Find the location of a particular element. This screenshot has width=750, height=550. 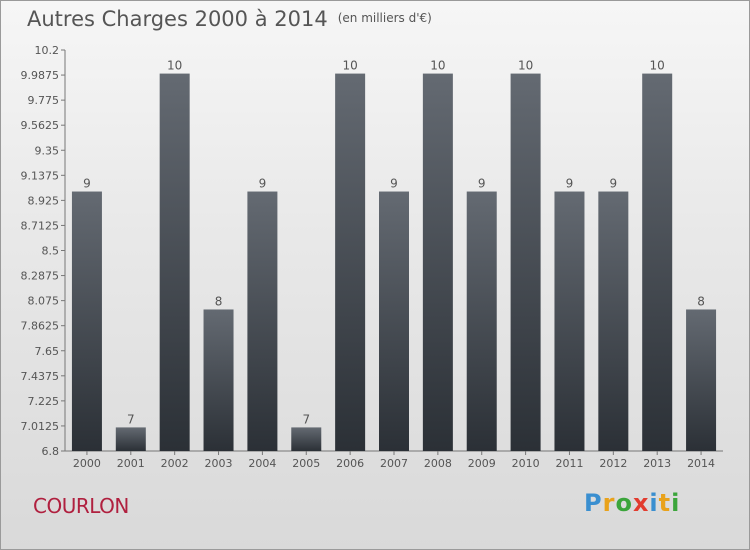

commune-name: COURLON is located at coordinates (81, 506).